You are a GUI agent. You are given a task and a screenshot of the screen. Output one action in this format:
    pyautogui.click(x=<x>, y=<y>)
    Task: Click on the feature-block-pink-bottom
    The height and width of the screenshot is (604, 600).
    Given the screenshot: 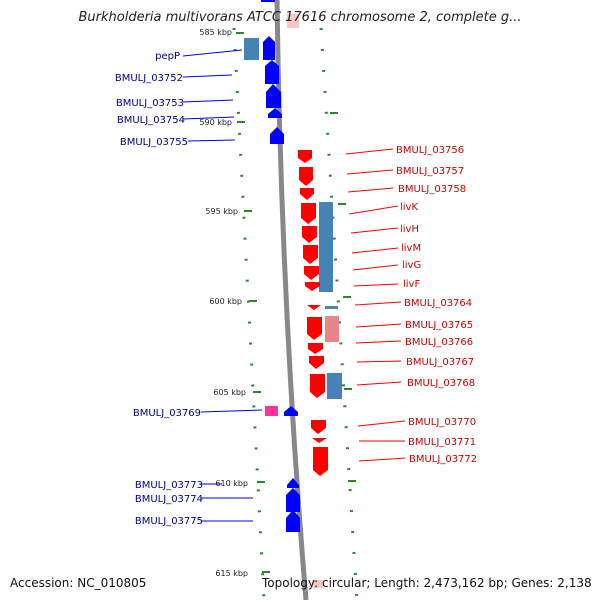 What is the action you would take?
    pyautogui.click(x=318, y=584)
    